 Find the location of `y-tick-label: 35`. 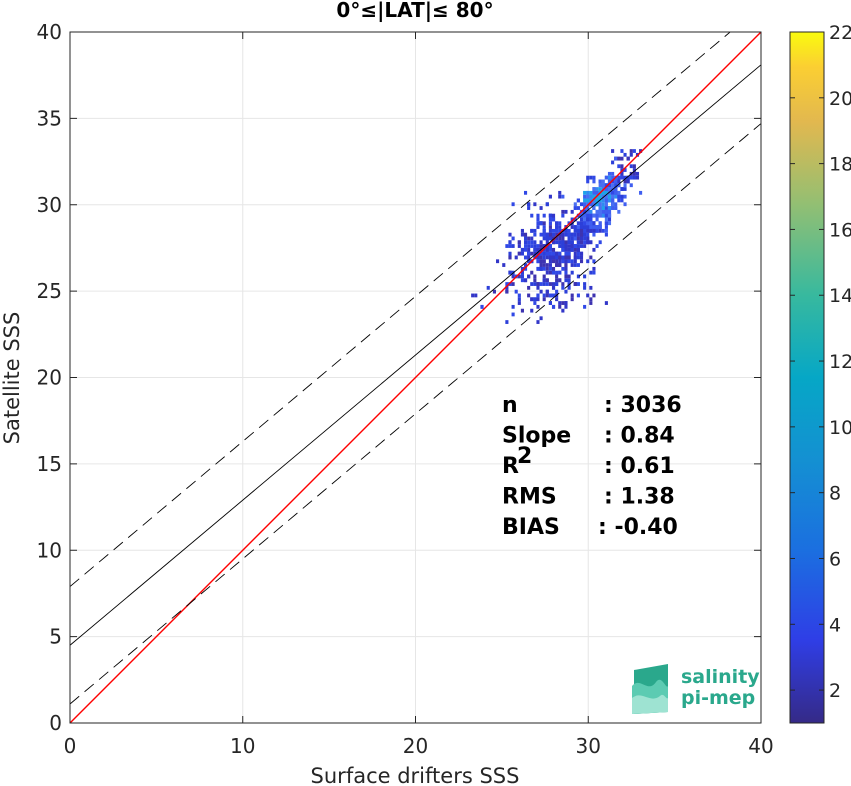

y-tick-label: 35 is located at coordinates (49, 118).